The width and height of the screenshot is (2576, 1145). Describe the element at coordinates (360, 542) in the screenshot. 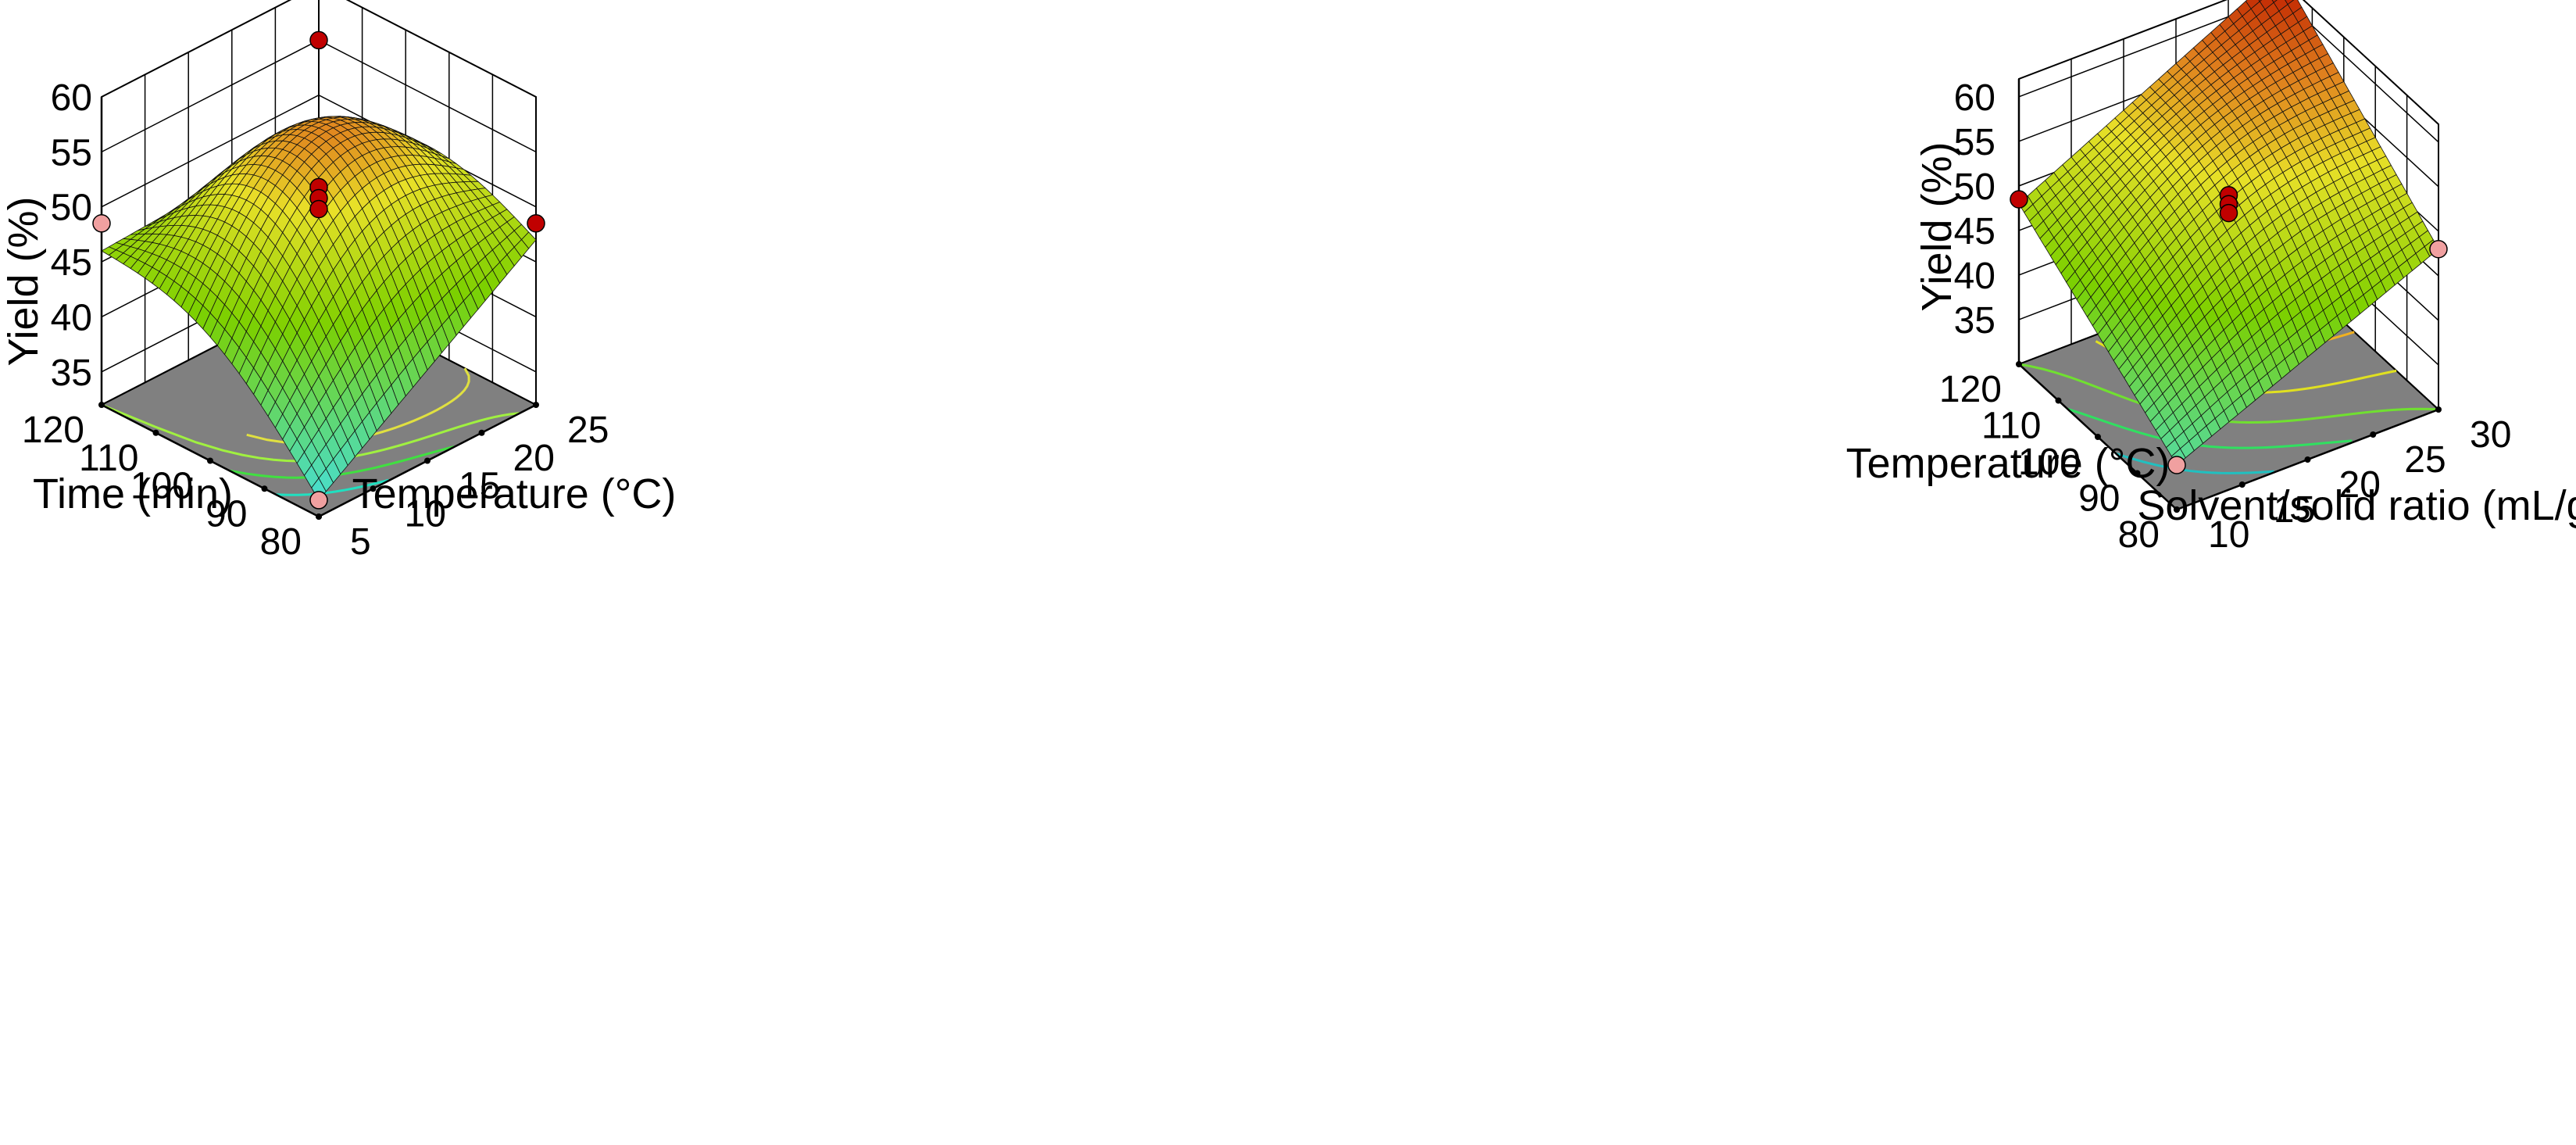

I see `x-tick-label: 5` at that location.